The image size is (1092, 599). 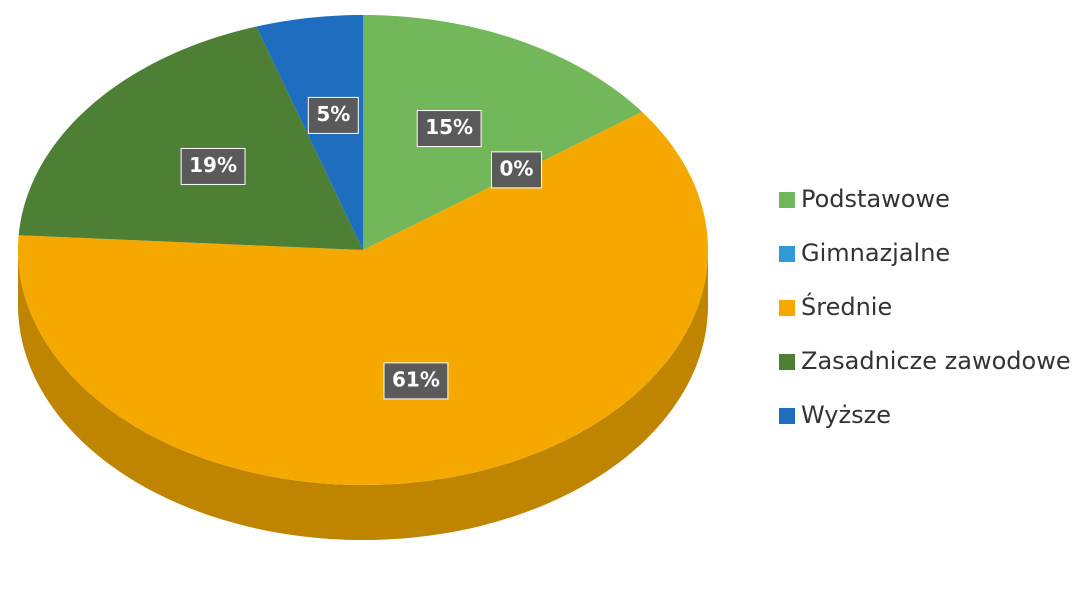 I want to click on data-label: 15%, so click(x=449, y=129).